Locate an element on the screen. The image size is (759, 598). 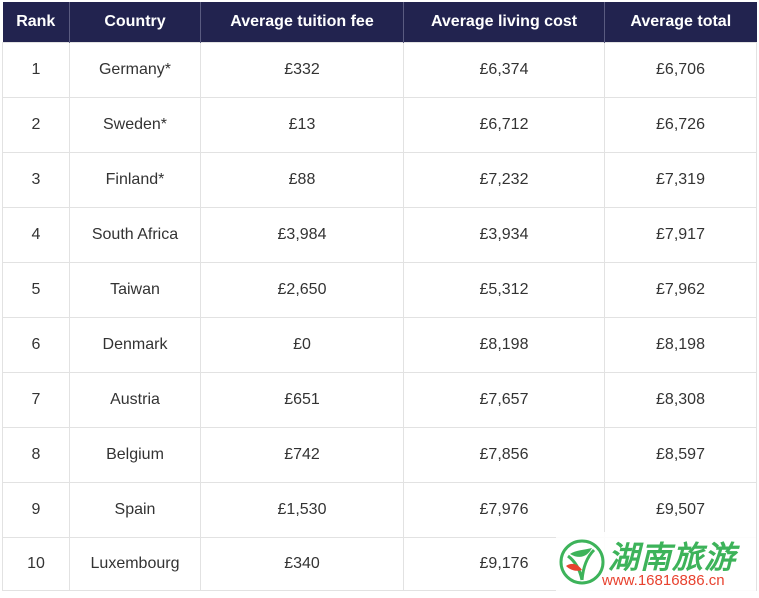
cell-tuition-fee: £2,650 is located at coordinates (302, 290).